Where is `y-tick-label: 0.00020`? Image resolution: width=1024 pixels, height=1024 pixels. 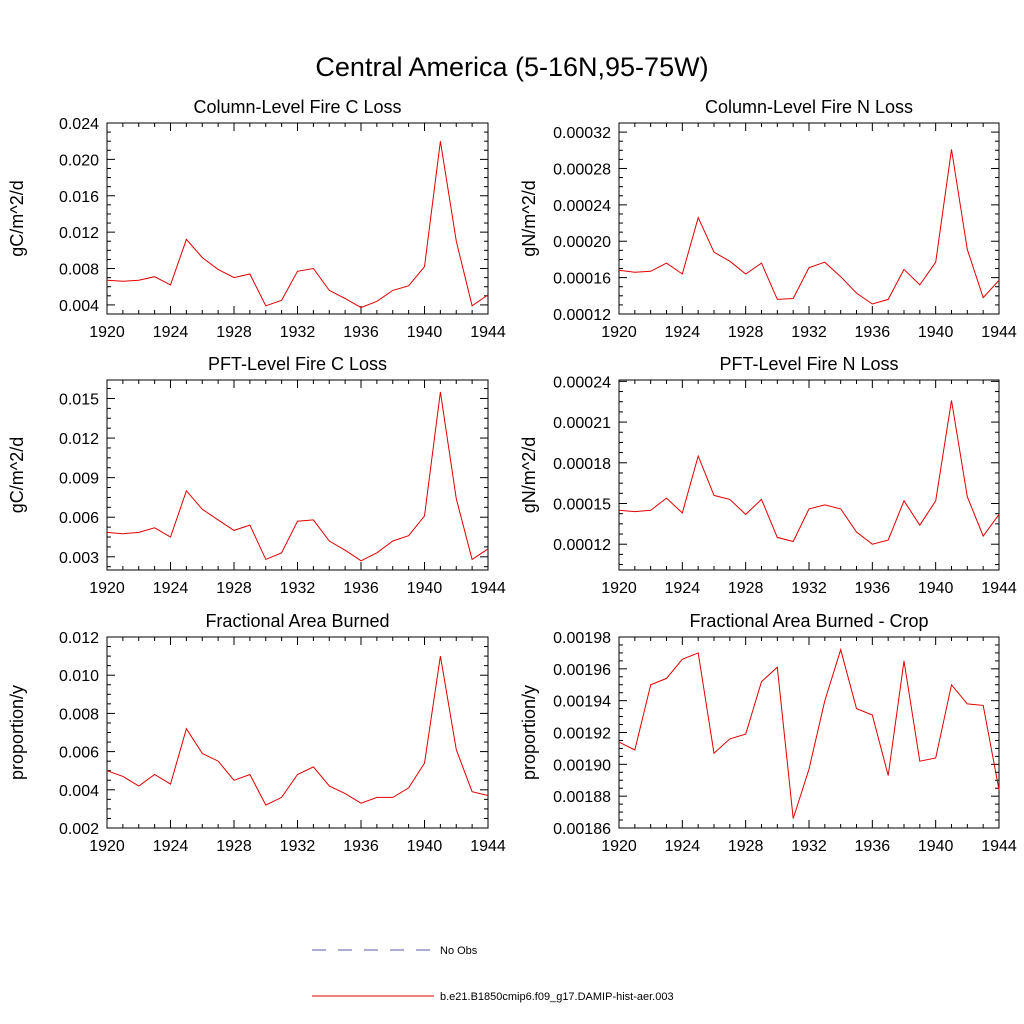
y-tick-label: 0.00020 is located at coordinates (582, 242).